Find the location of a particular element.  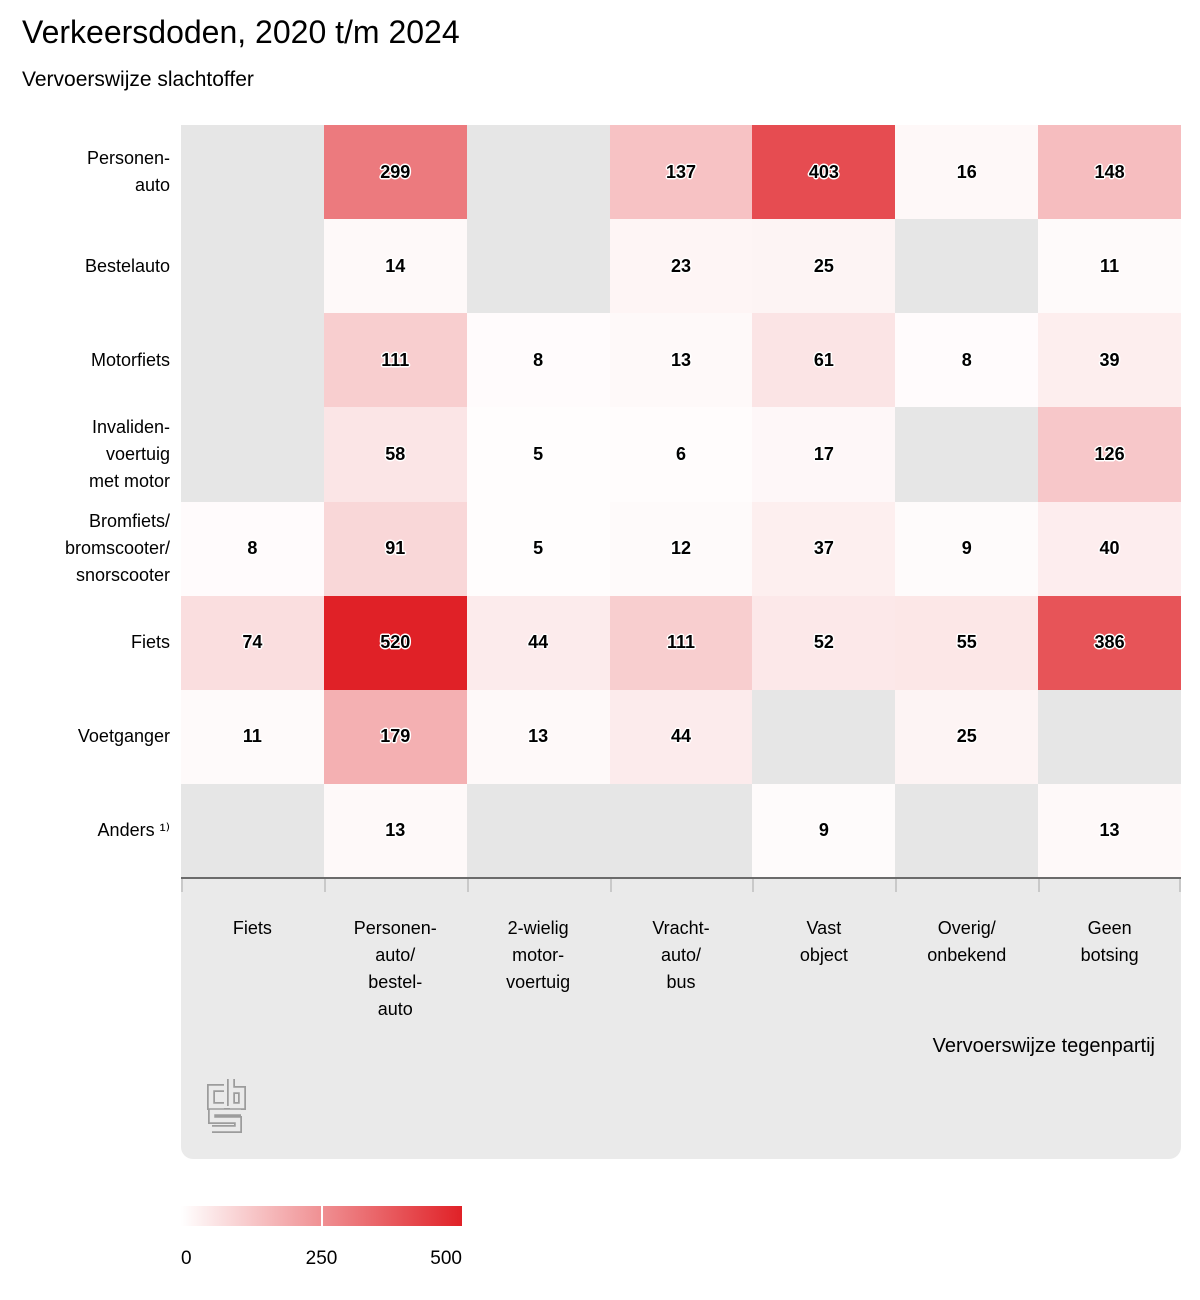

cell-value: 14 is located at coordinates (395, 265).